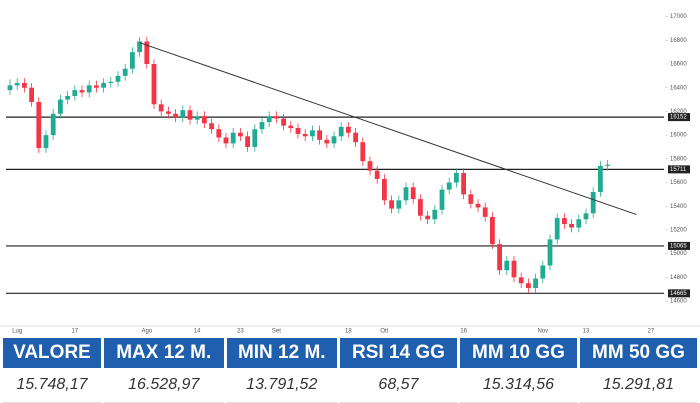 The image size is (700, 403). Describe the element at coordinates (281, 385) in the screenshot. I see `value-cell: 13.791,52` at that location.